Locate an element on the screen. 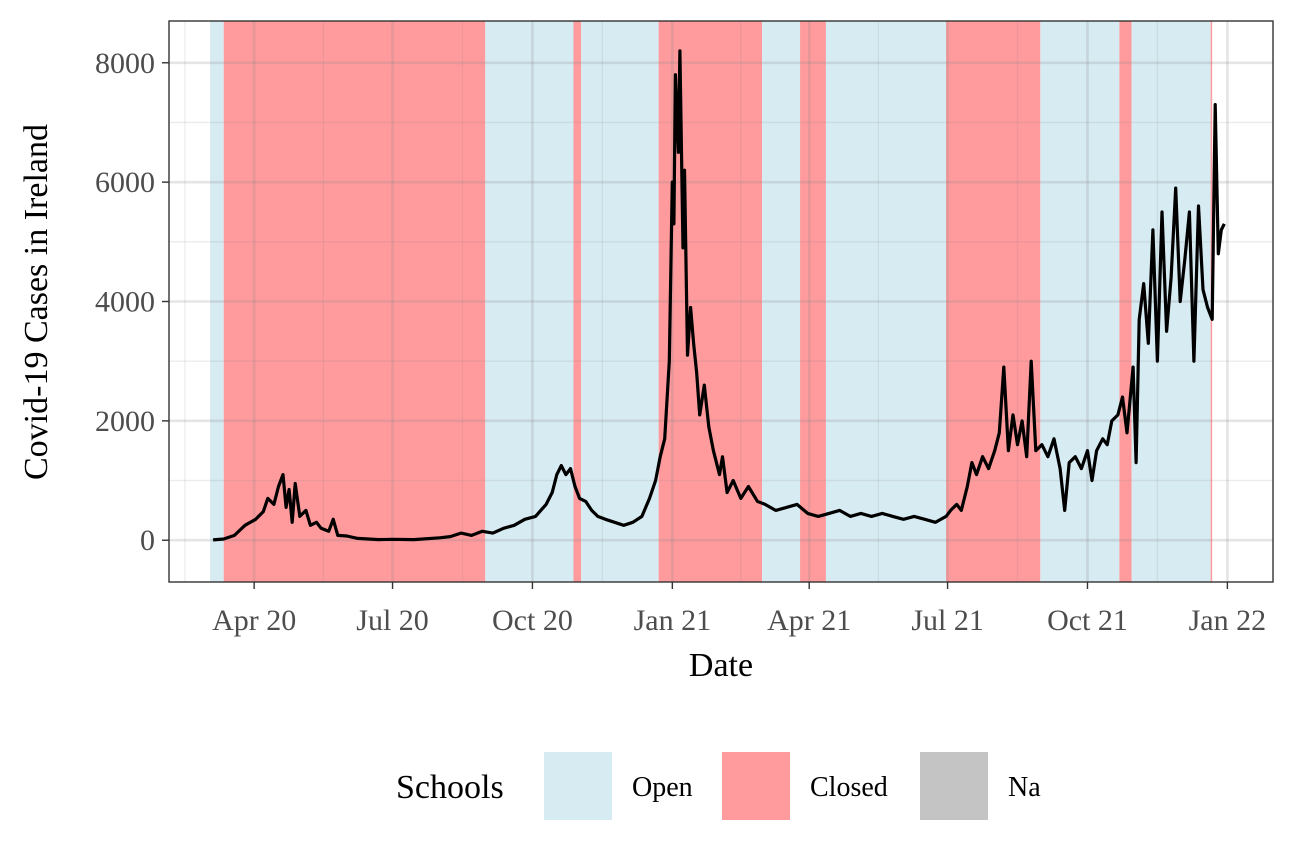 Image resolution: width=1296 pixels, height=864 pixels. y-tick-label-2: 4000 is located at coordinates (125, 302).